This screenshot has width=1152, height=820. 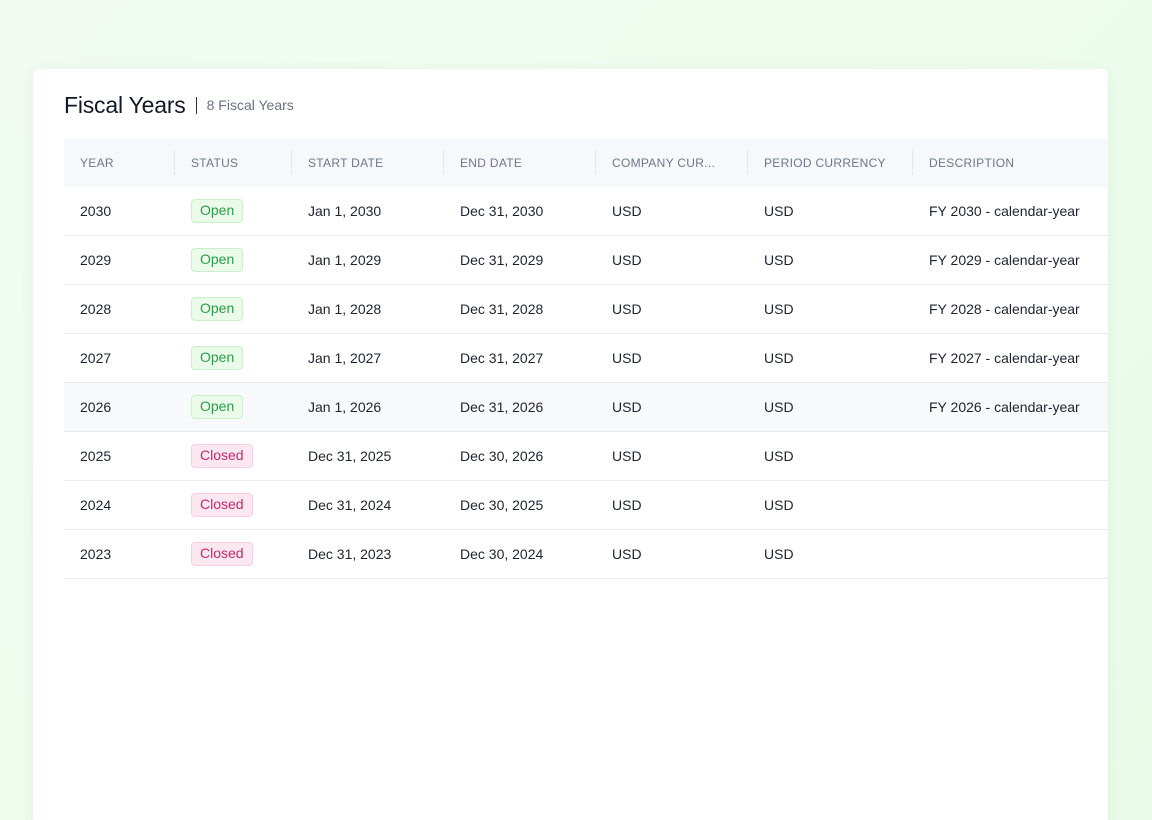 I want to click on cell-end-date: Dec 31, 2029, so click(x=502, y=260).